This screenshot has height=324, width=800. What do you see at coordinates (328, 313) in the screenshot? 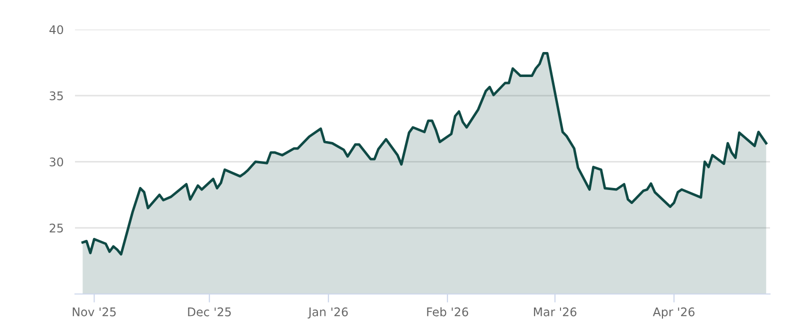
I see `x-tick-label: Jan '26` at bounding box center [328, 313].